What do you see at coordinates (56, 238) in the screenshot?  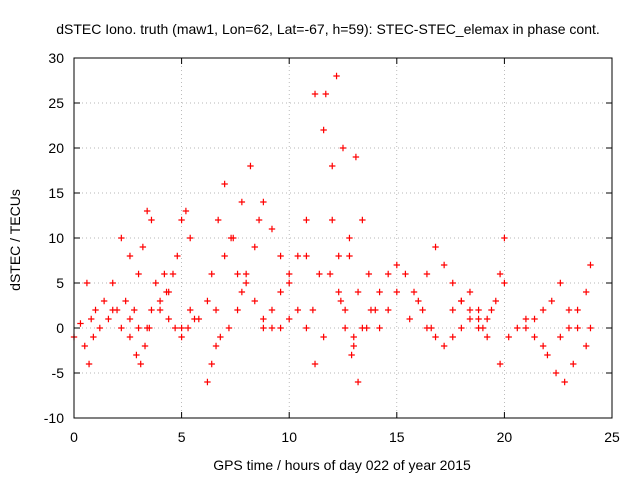 I see `y-tick-label: 10` at bounding box center [56, 238].